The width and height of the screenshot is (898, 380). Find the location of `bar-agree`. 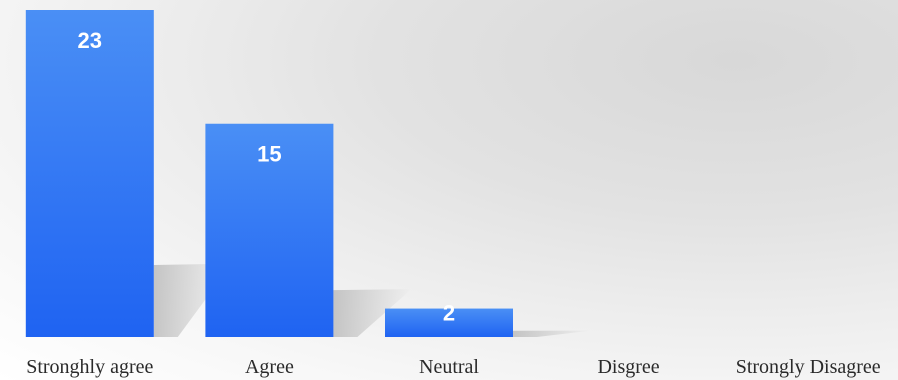

bar-agree is located at coordinates (269, 230).